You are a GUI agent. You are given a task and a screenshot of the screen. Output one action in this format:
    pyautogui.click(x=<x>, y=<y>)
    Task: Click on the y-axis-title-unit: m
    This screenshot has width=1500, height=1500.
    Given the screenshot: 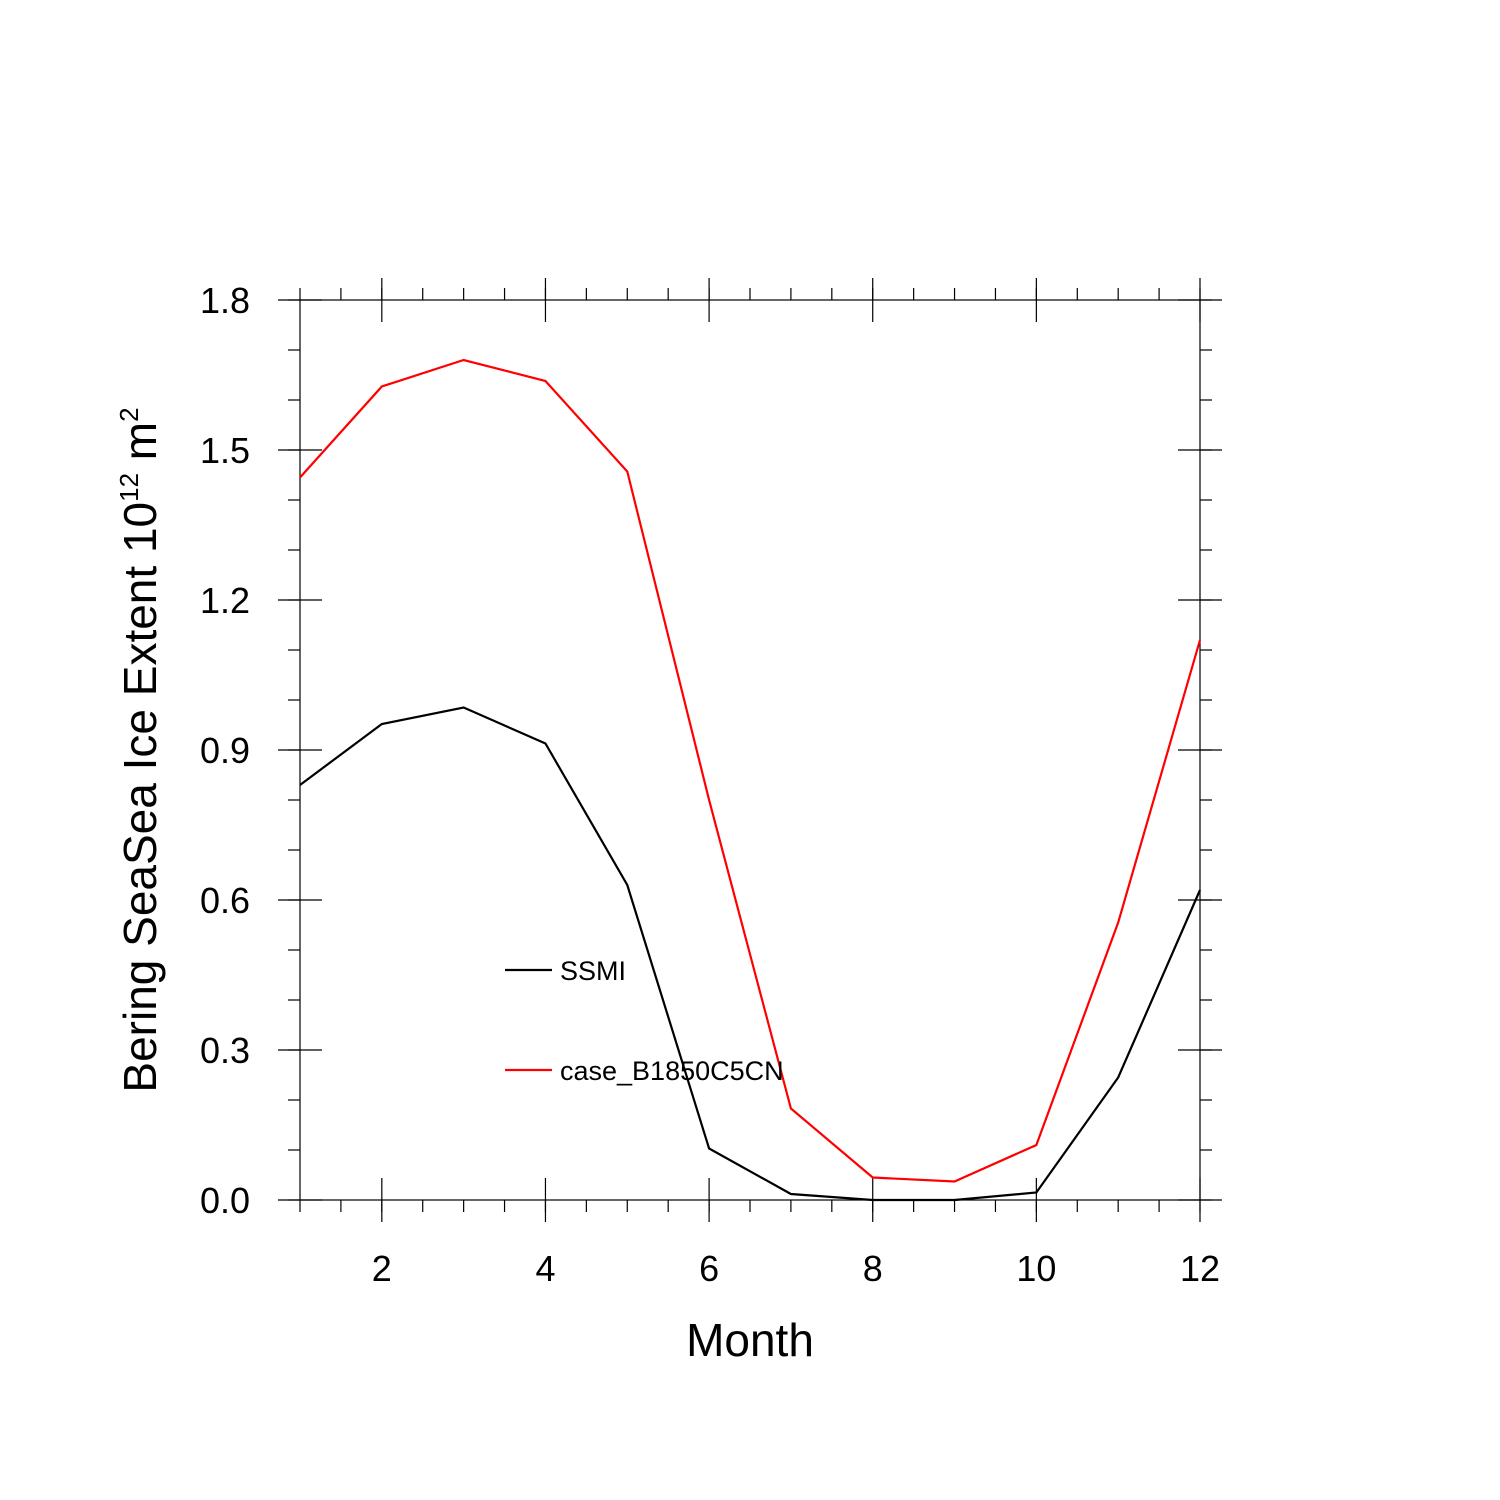 What is the action you would take?
    pyautogui.click(x=140, y=447)
    